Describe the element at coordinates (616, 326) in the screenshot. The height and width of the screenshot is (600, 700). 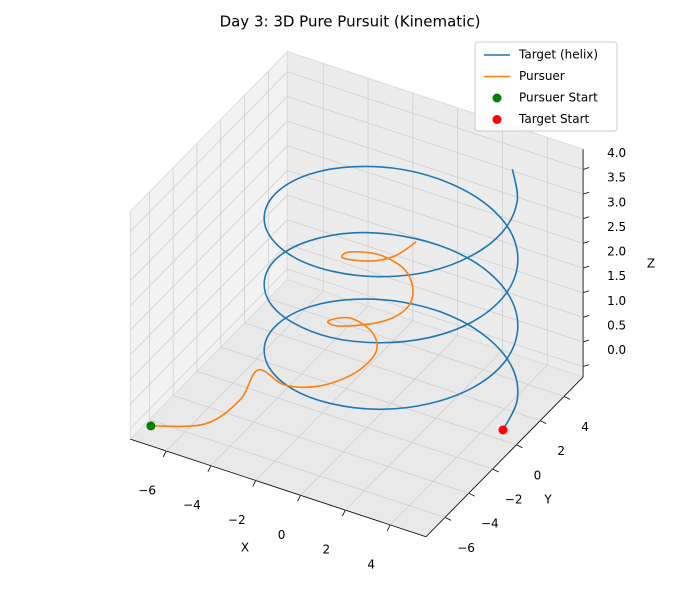
I see `z-tick-label: 0.5` at that location.